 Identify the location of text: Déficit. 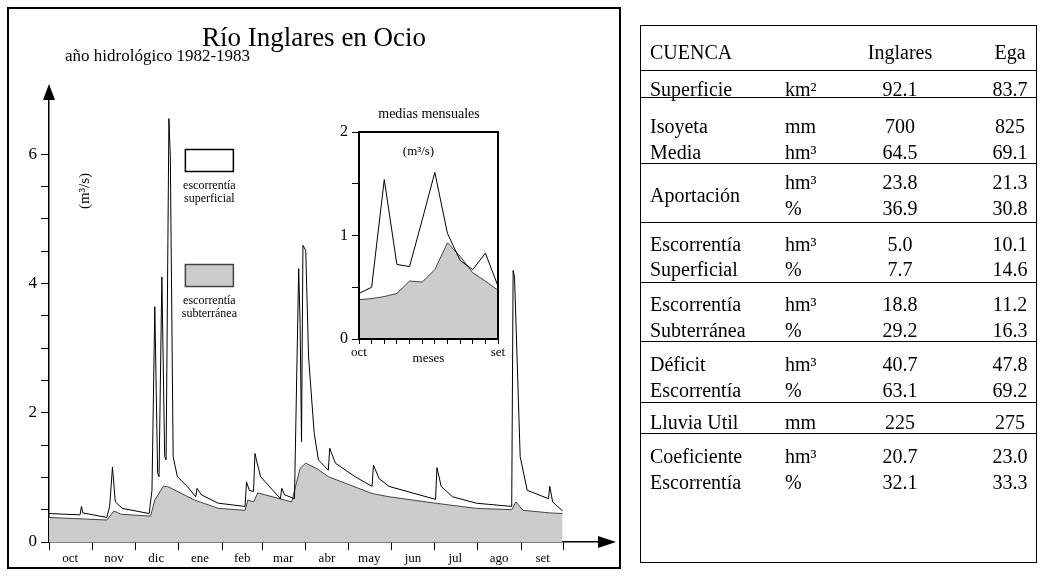
(678, 364).